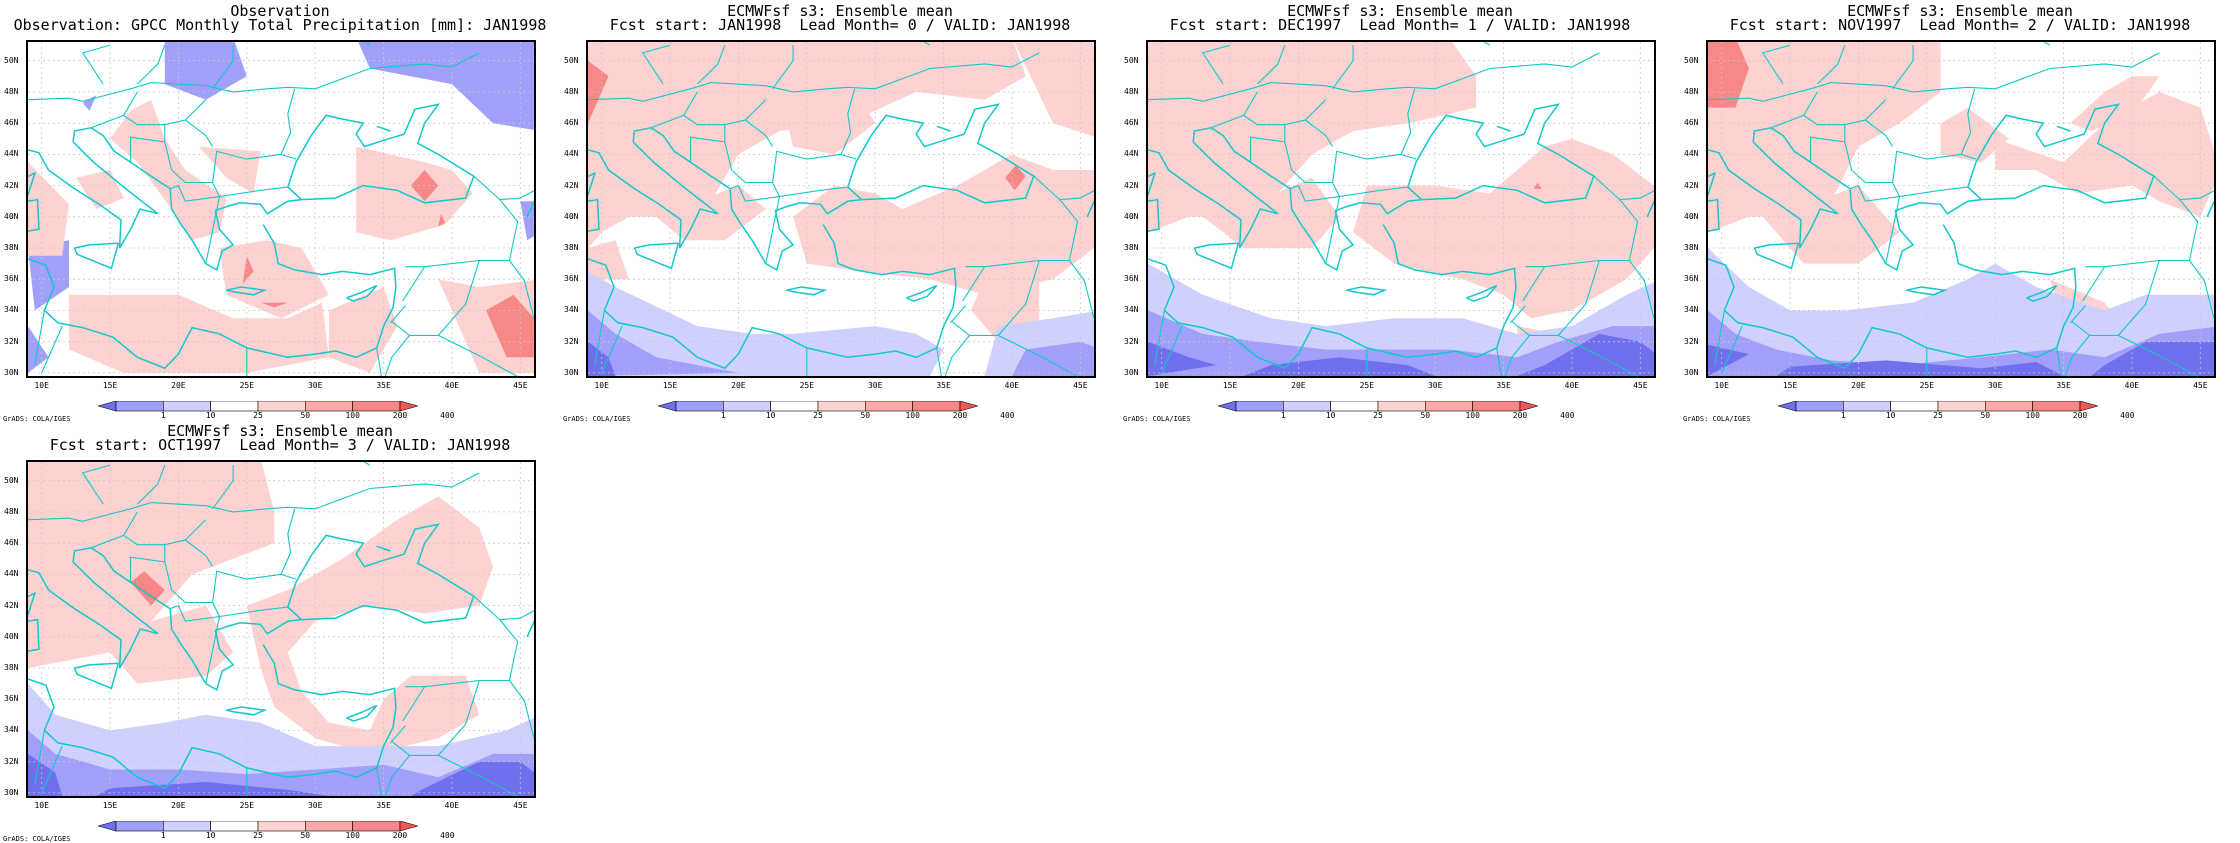  I want to click on lat-tick-label: 40N, so click(571, 216).